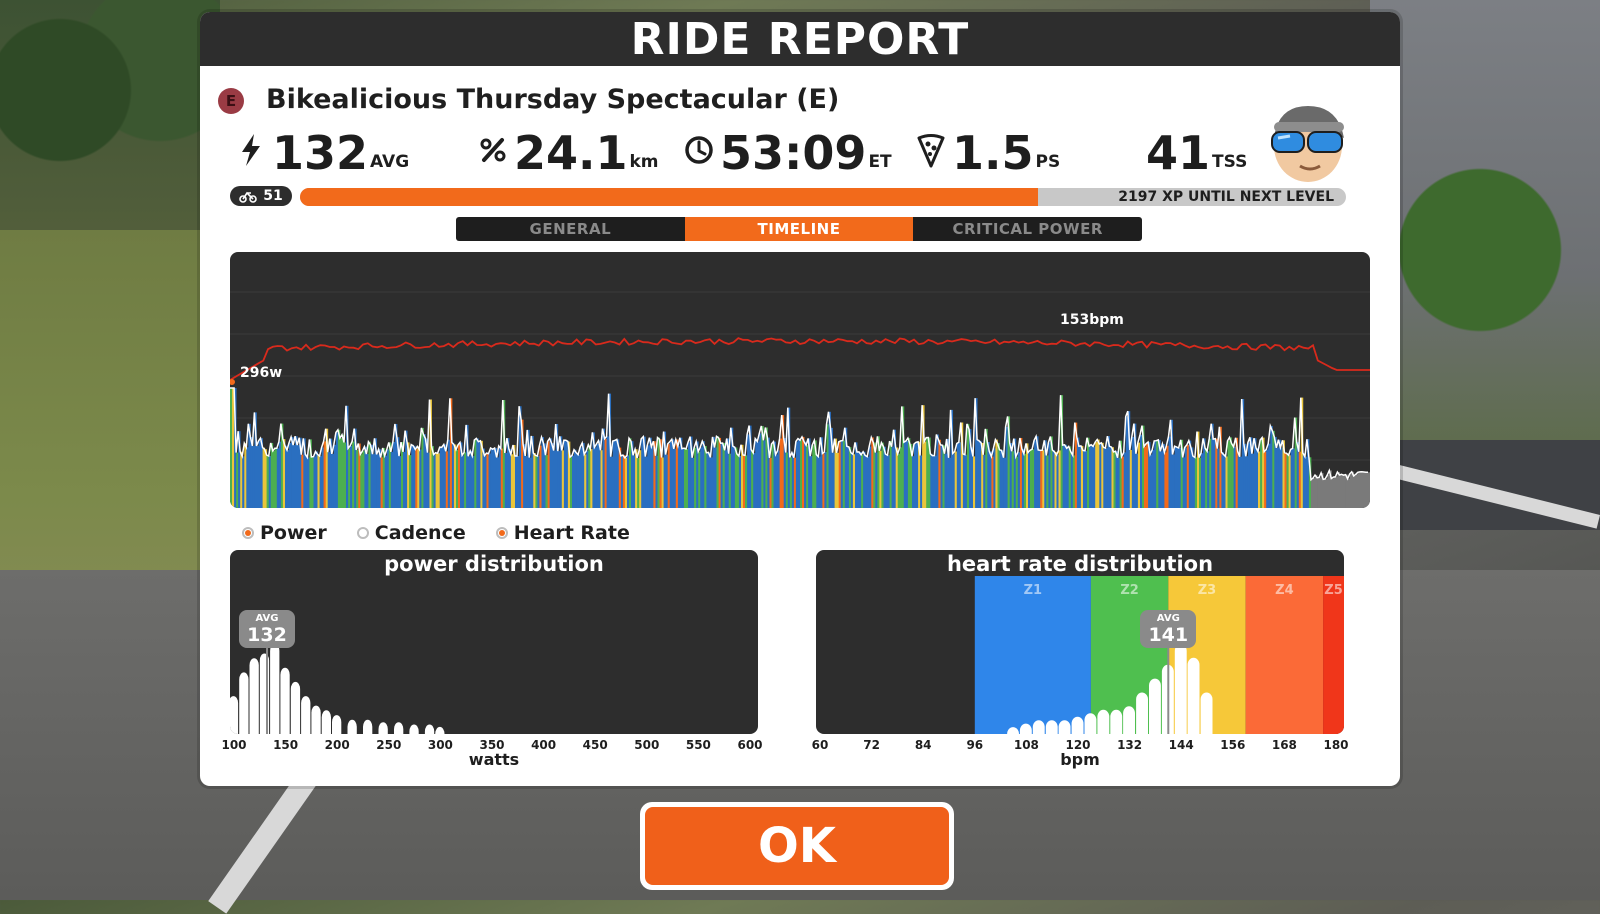 The image size is (1600, 914). I want to click on event-name: Bikealicious Thursday Spectacular (E), so click(553, 99).